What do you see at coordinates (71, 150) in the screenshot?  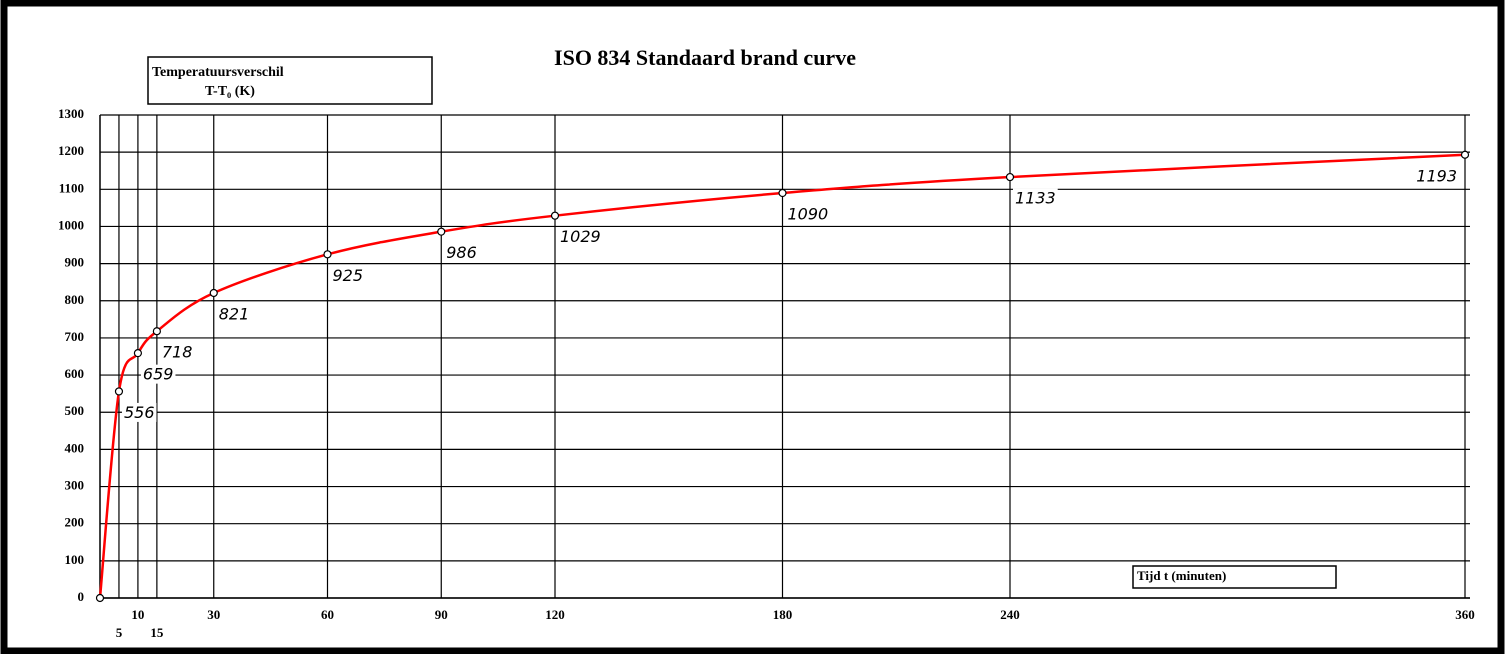 I see `y-tick-label: 1200` at bounding box center [71, 150].